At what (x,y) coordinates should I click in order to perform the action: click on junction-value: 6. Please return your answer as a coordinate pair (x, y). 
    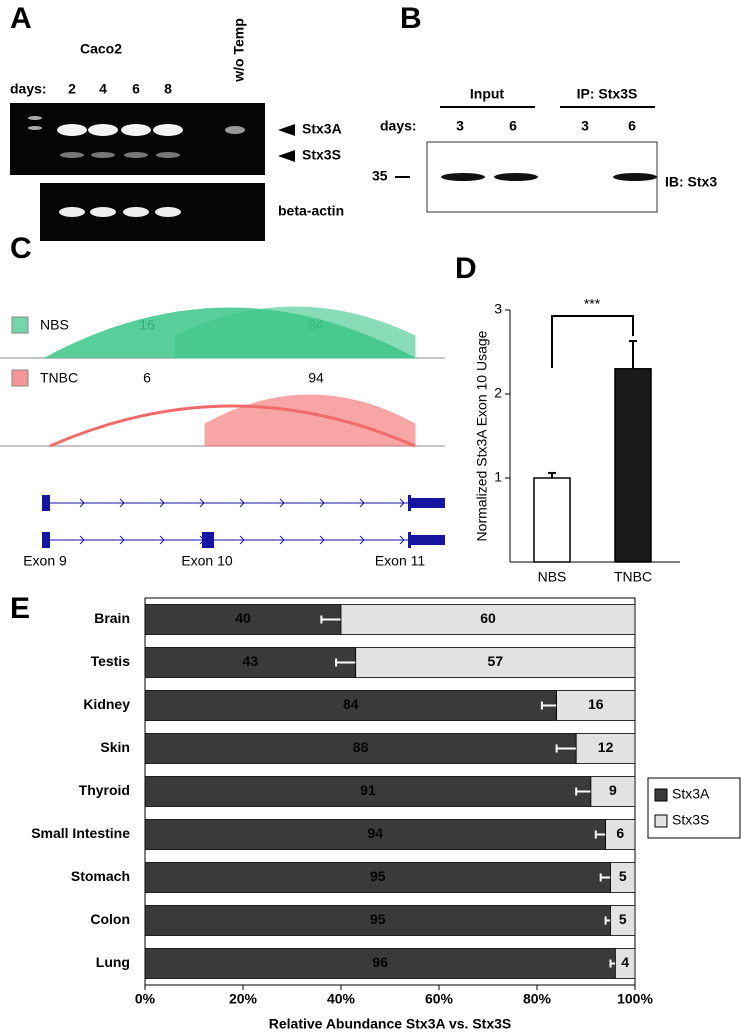
    Looking at the image, I should click on (147, 378).